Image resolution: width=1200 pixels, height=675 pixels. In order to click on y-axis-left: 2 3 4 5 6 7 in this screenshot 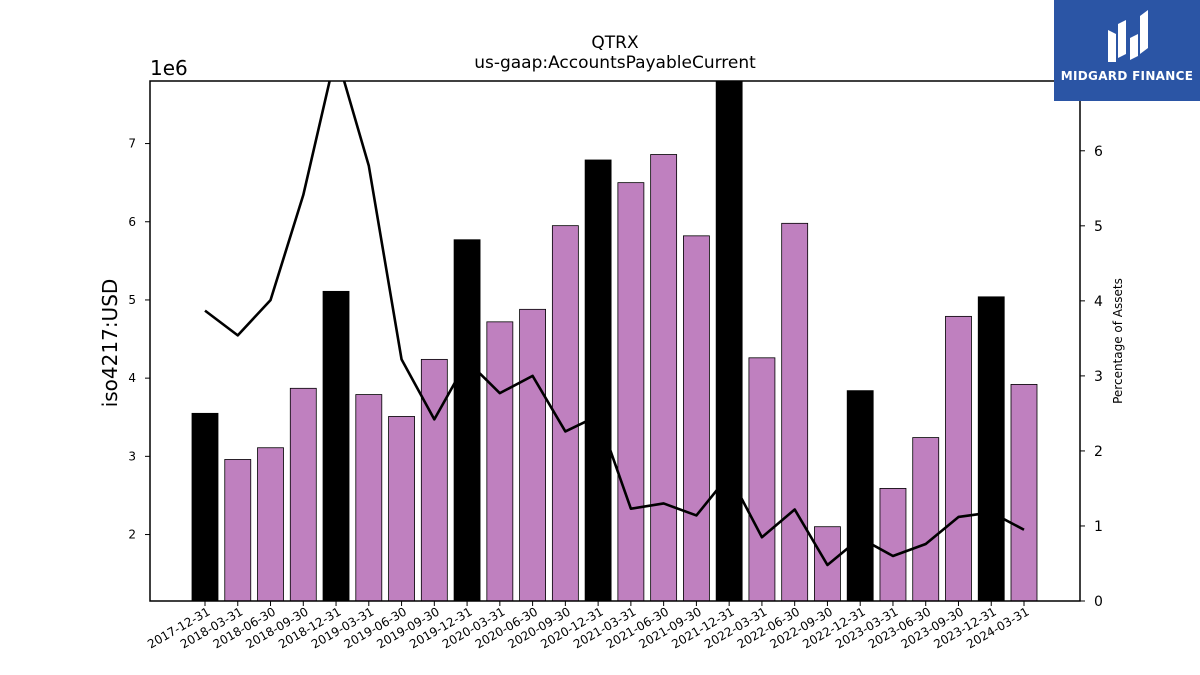, I will do `click(139, 339)`.